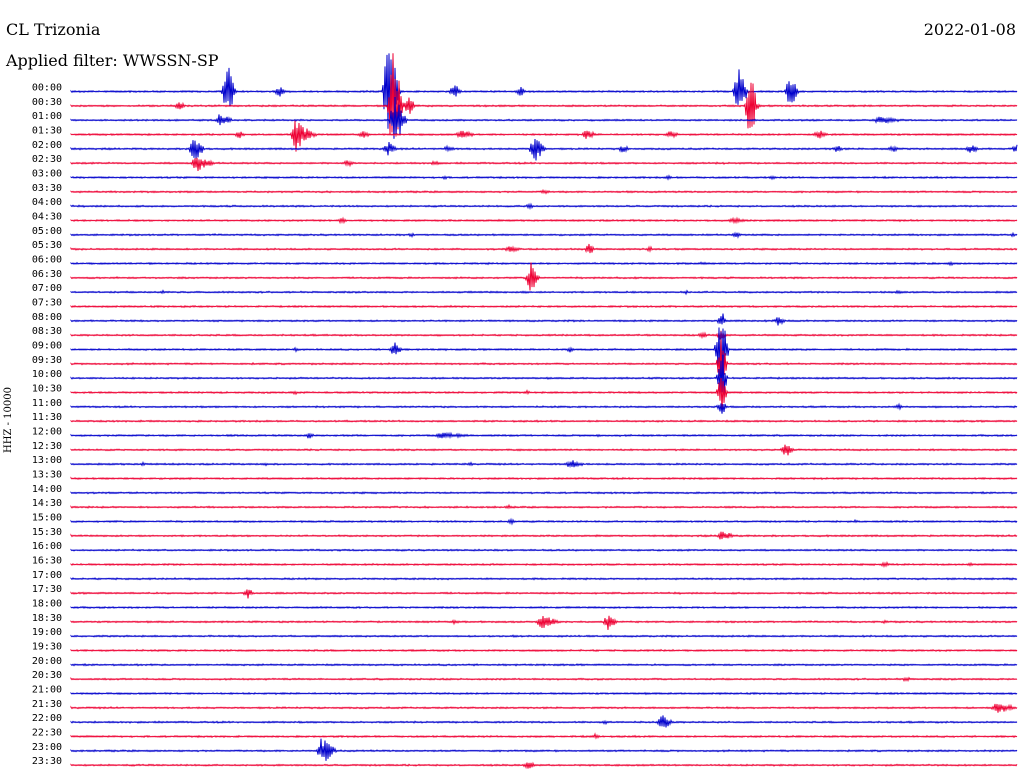 Image resolution: width=1024 pixels, height=780 pixels. Describe the element at coordinates (47, 604) in the screenshot. I see `time-label-1800: 18:00` at that location.